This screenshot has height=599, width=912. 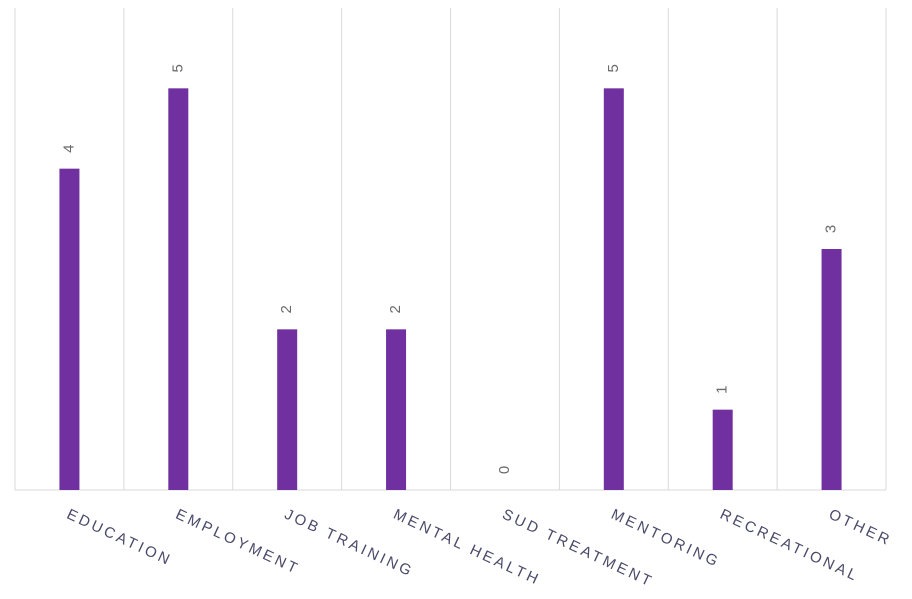 What do you see at coordinates (504, 470) in the screenshot?
I see `data-label: 0` at bounding box center [504, 470].